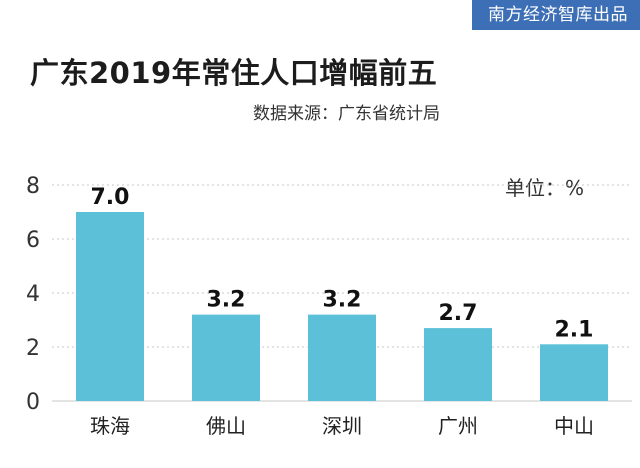  I want to click on x-tick-label: 深圳, so click(342, 426).